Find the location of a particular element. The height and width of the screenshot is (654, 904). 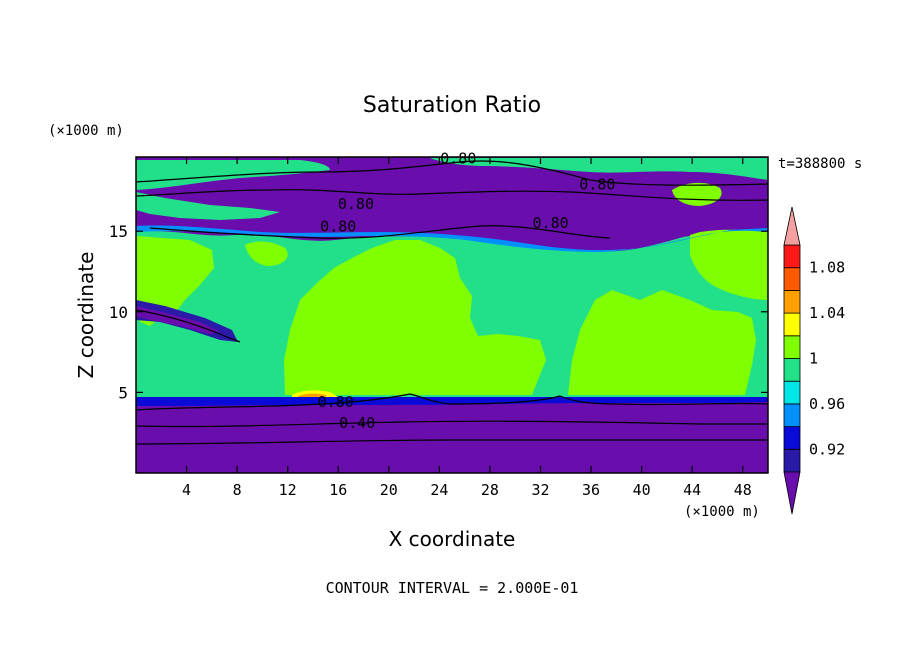

x-axis-label: X coordinate is located at coordinates (452, 539).